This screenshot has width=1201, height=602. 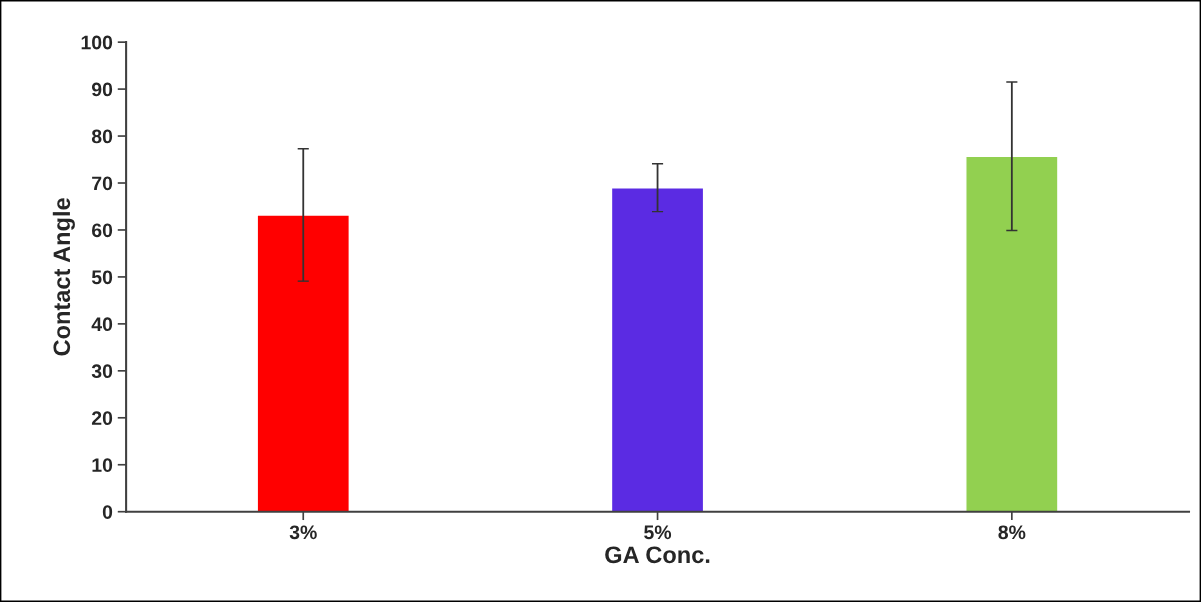 What do you see at coordinates (97, 42) in the screenshot?
I see `y-tick-label: 100` at bounding box center [97, 42].